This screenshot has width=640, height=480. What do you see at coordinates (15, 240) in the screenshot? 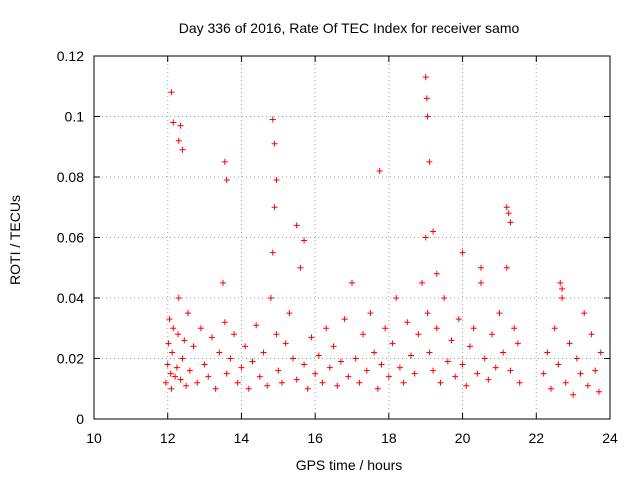
I see `y-axis-title: ROTI / TECUs` at bounding box center [15, 240].